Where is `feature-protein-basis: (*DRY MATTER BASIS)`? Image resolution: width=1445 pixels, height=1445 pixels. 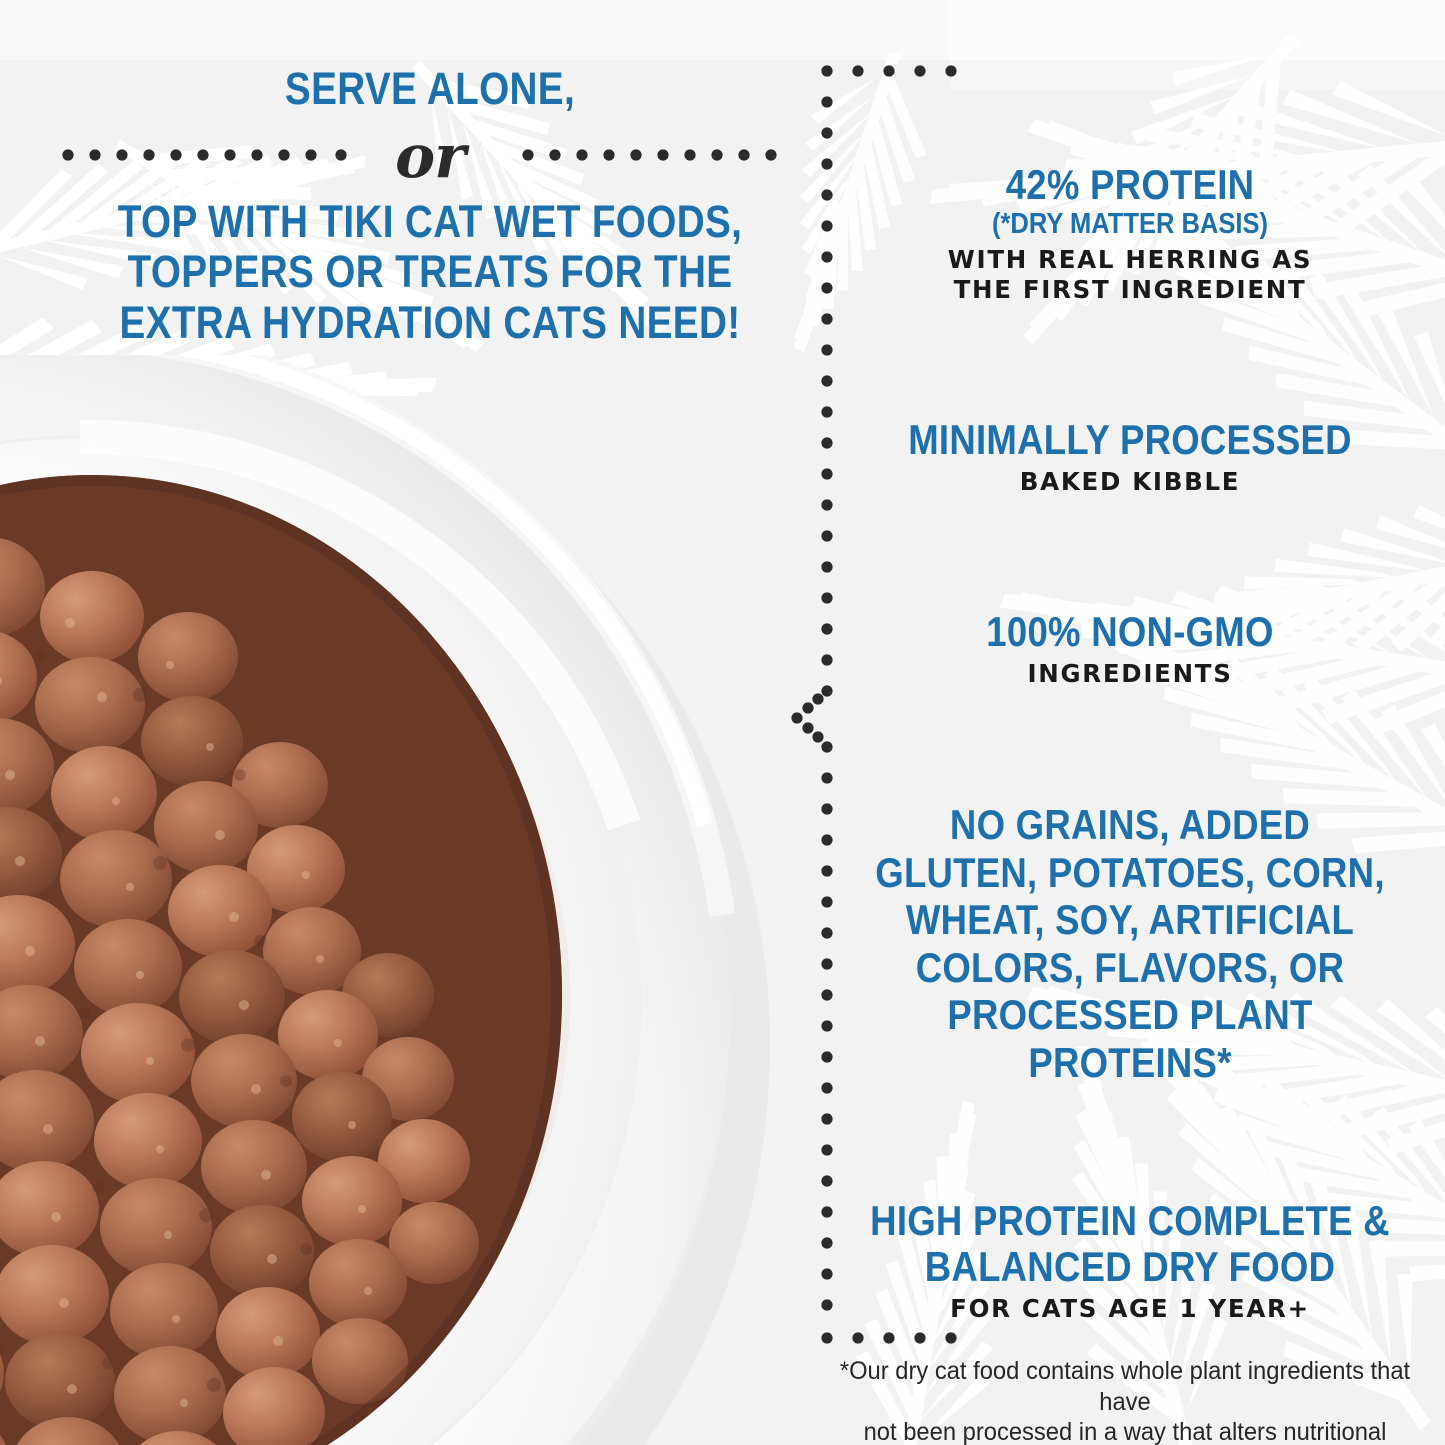
feature-protein-basis: (*DRY MATTER BASIS) is located at coordinates (1129, 223).